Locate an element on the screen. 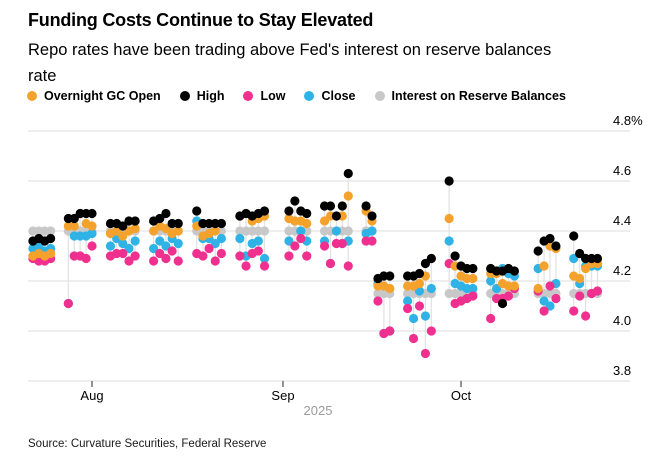 This screenshot has width=659, height=476. chart-title: Funding Costs Continue to Stay Elevated is located at coordinates (201, 20).